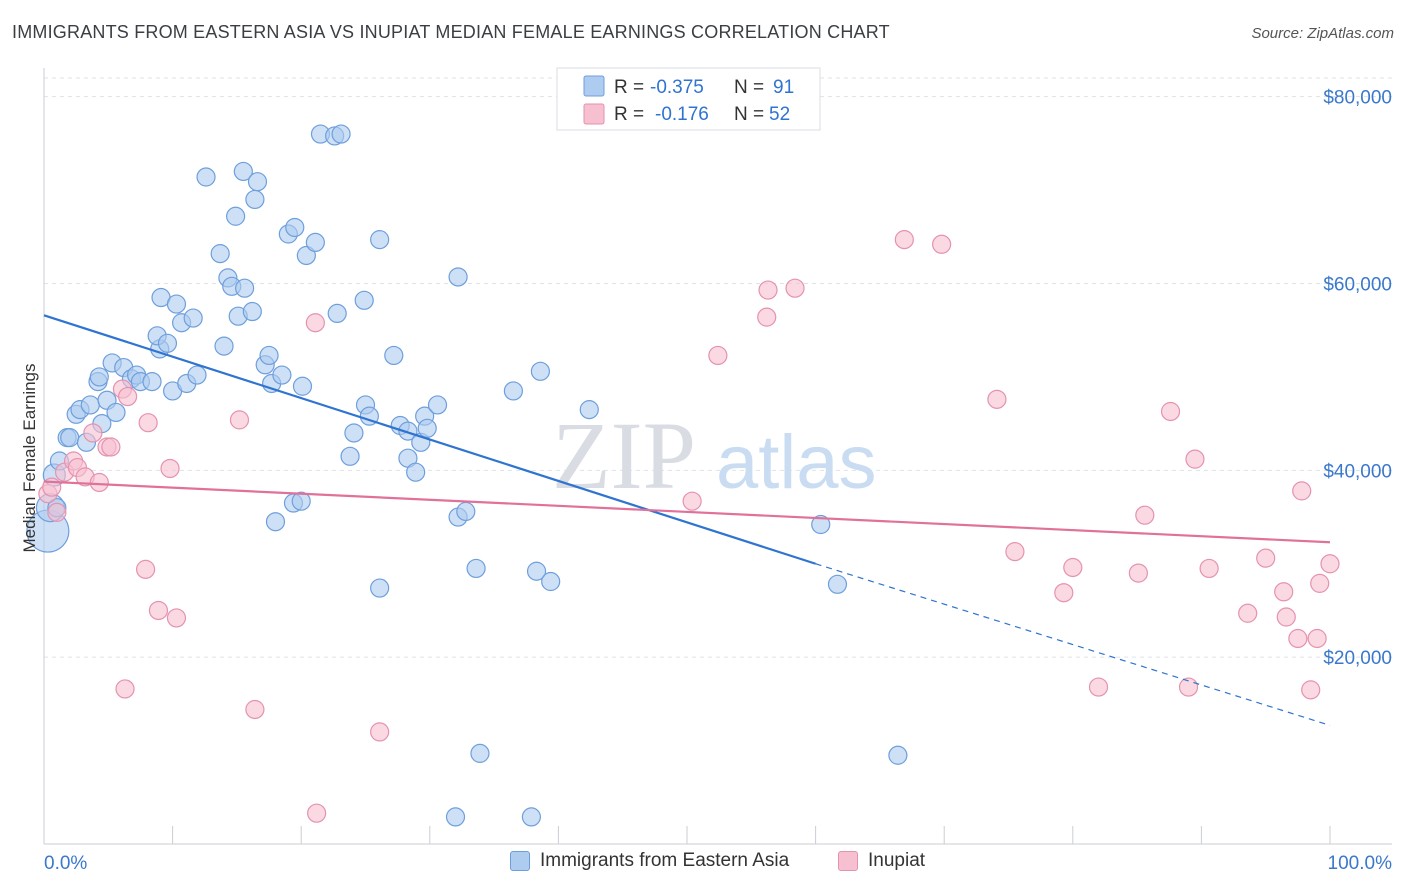 The image size is (1406, 892). I want to click on trend-line-inupiat, so click(687, 512).